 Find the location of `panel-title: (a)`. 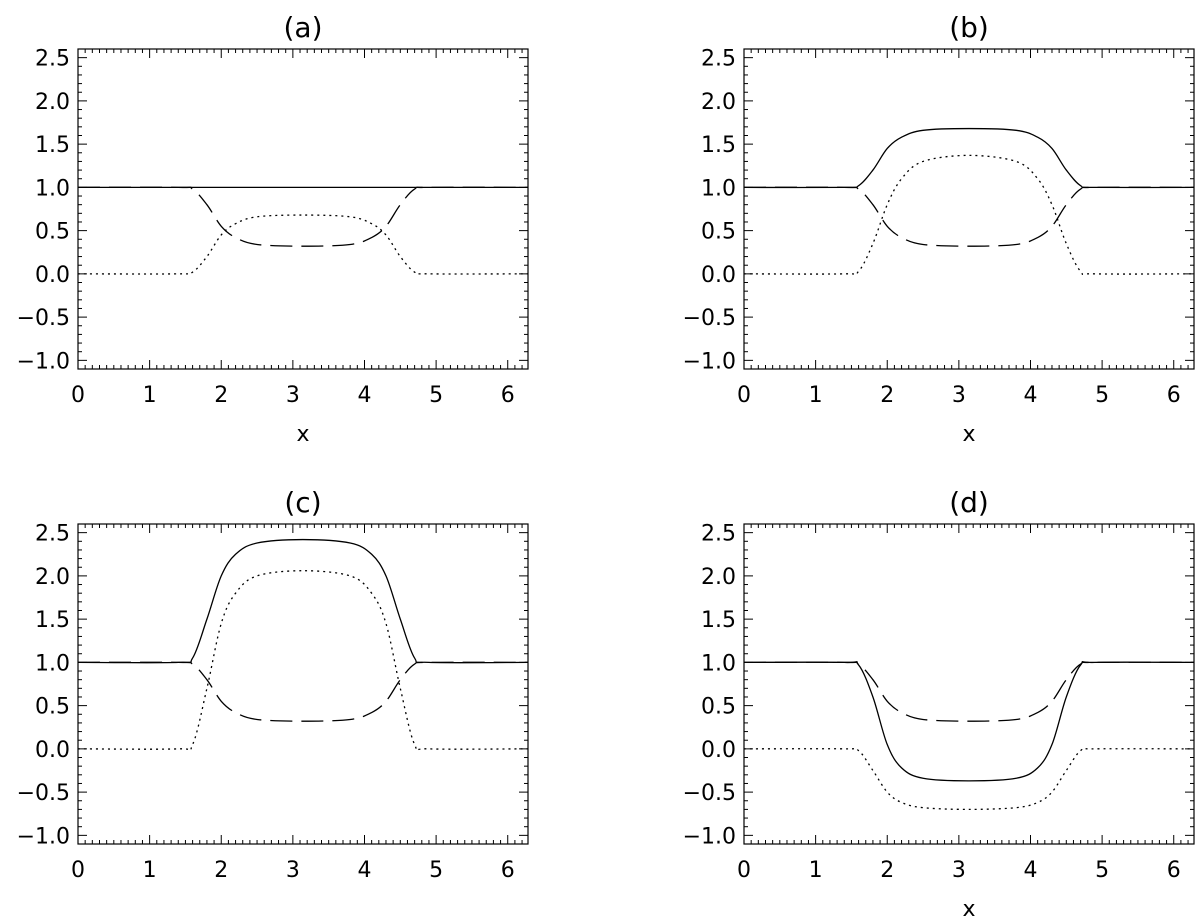

panel-title: (a) is located at coordinates (302, 27).